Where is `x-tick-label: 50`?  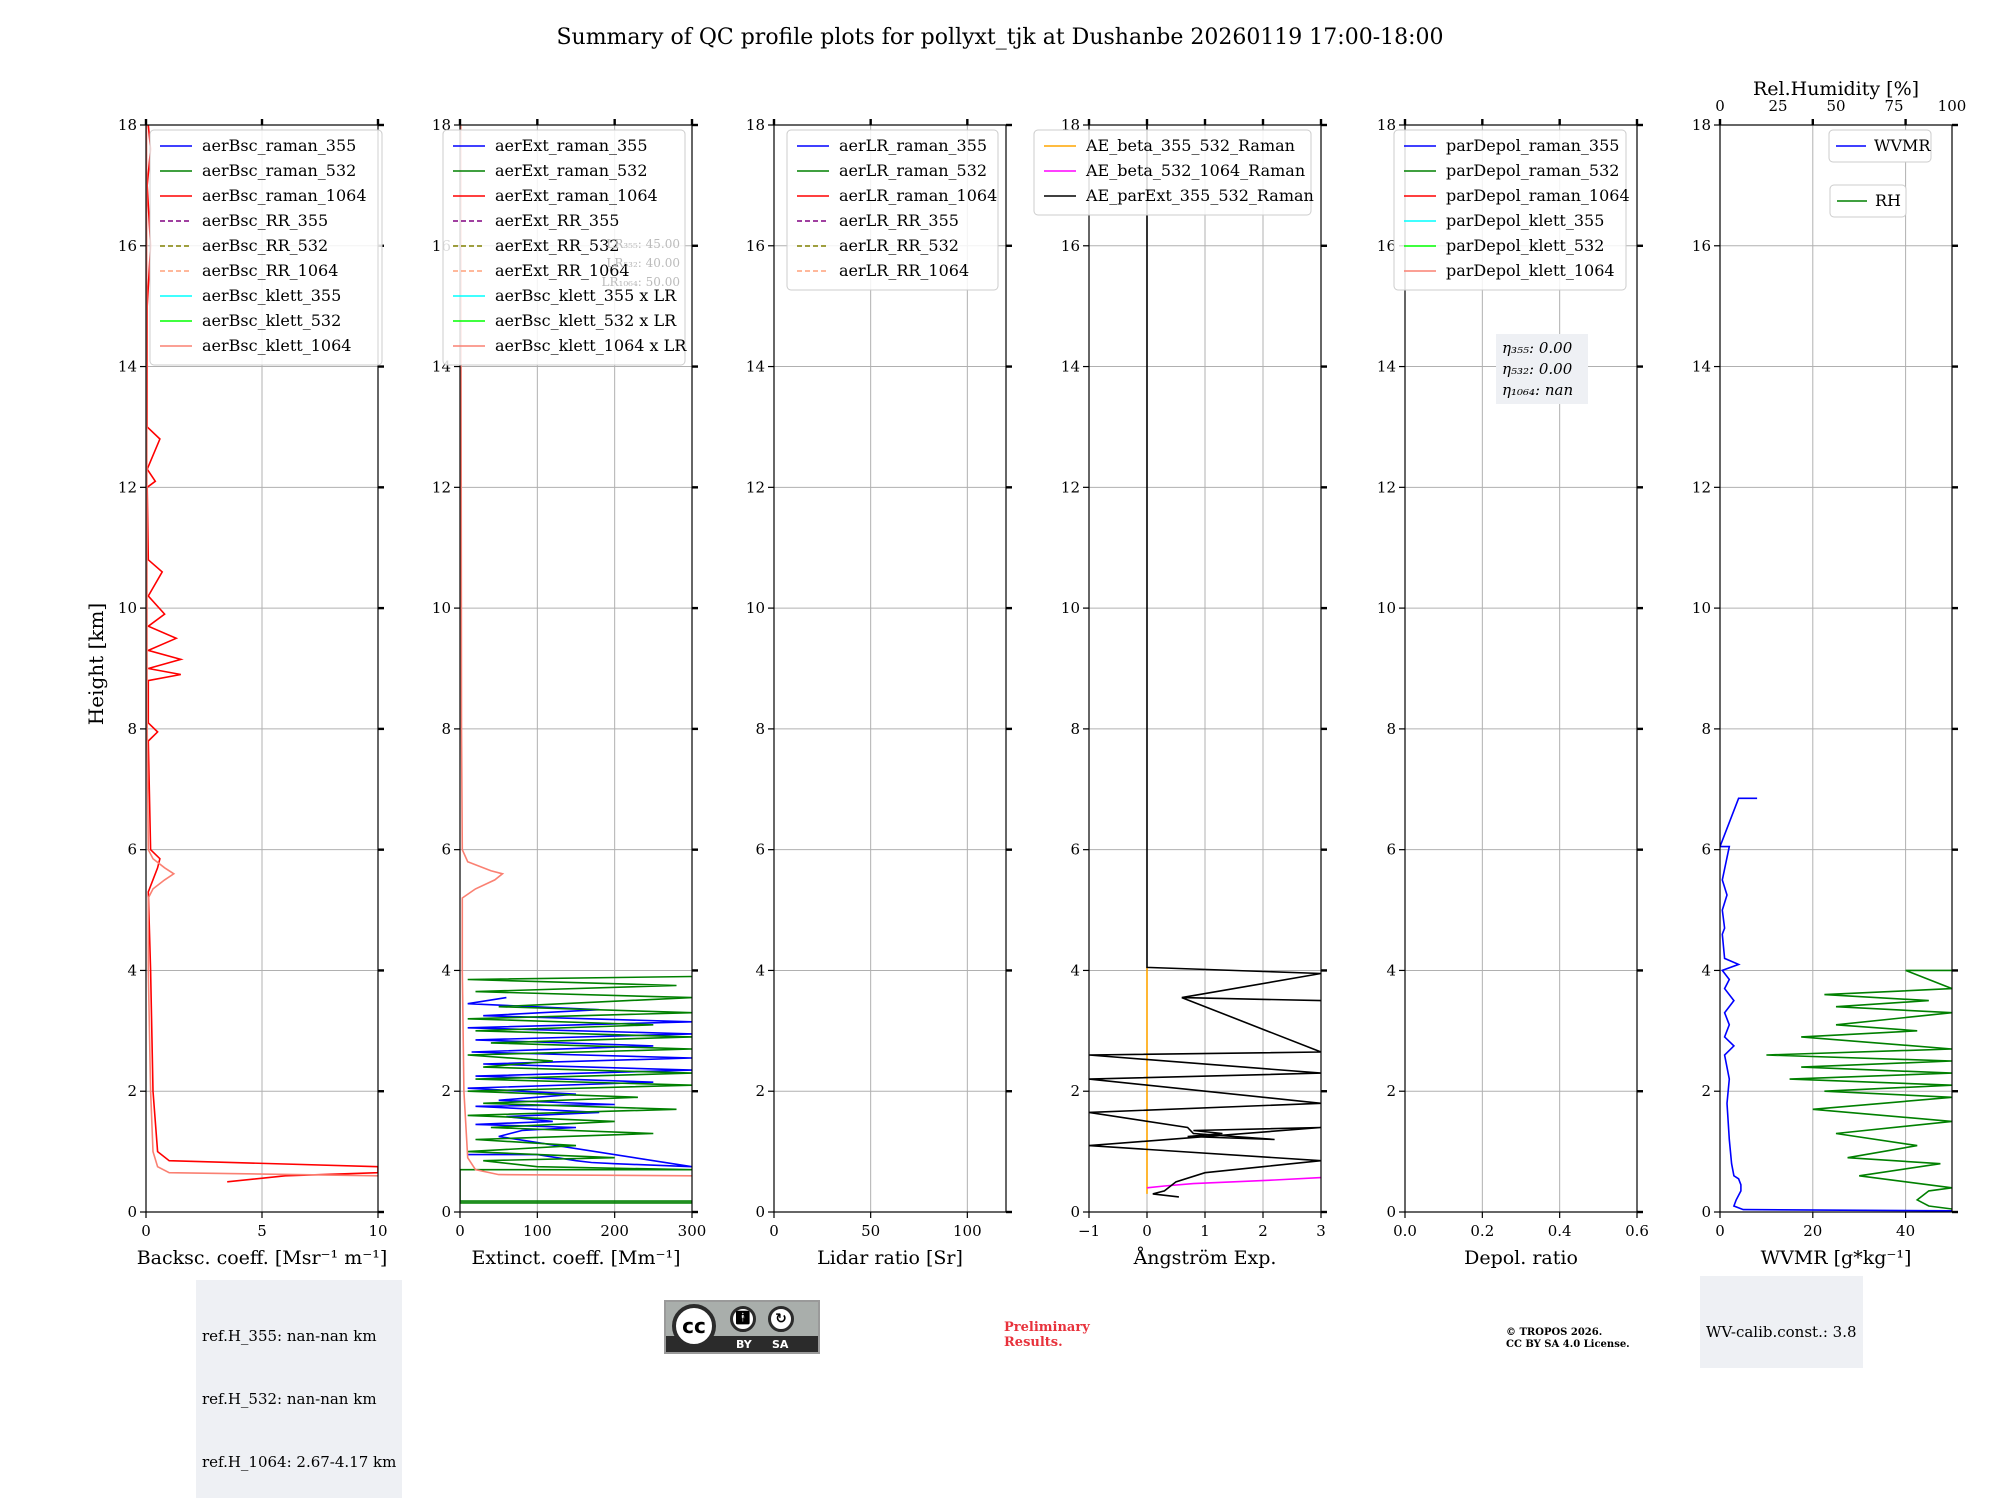
x-tick-label: 50 is located at coordinates (870, 1231).